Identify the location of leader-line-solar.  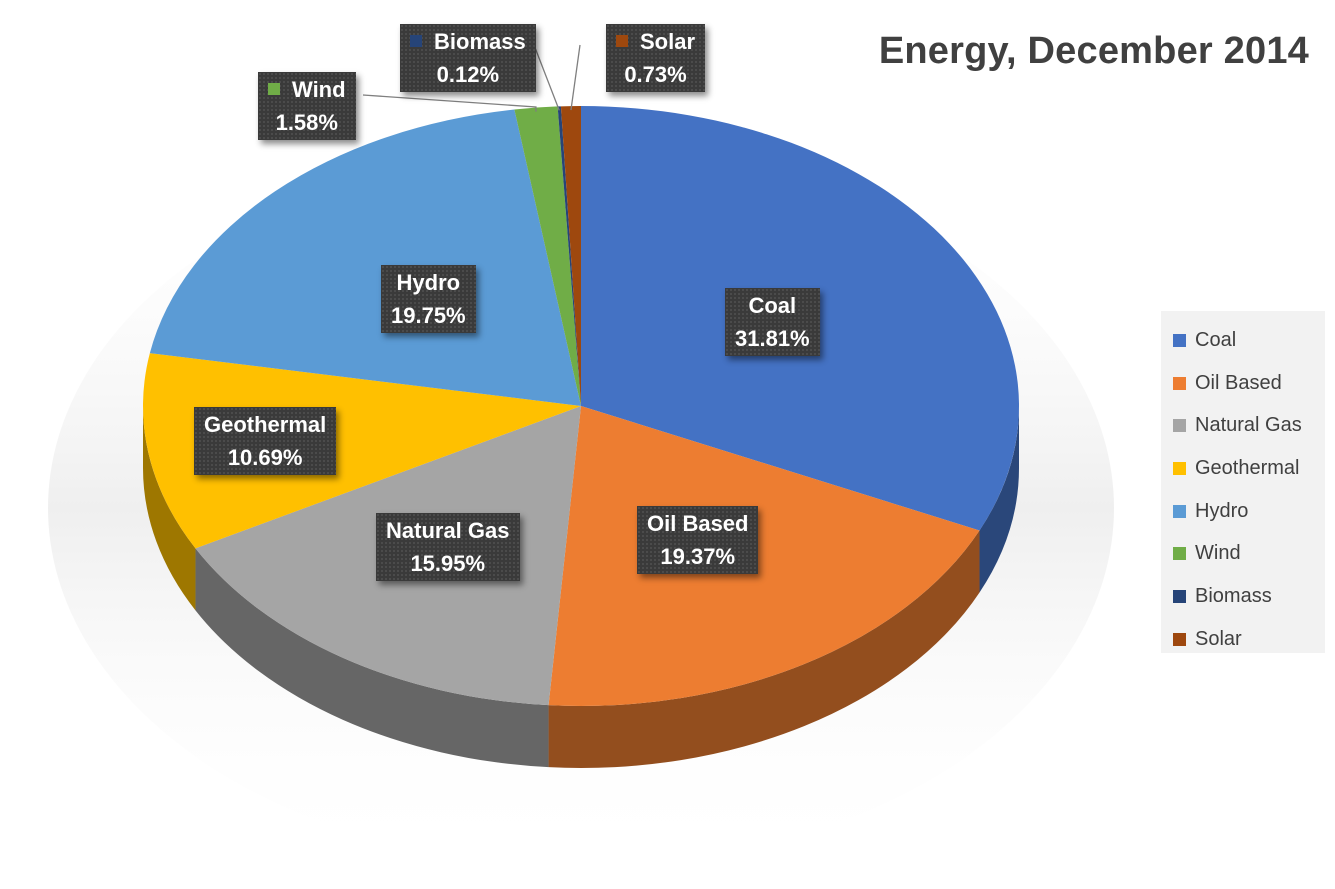
(575, 77).